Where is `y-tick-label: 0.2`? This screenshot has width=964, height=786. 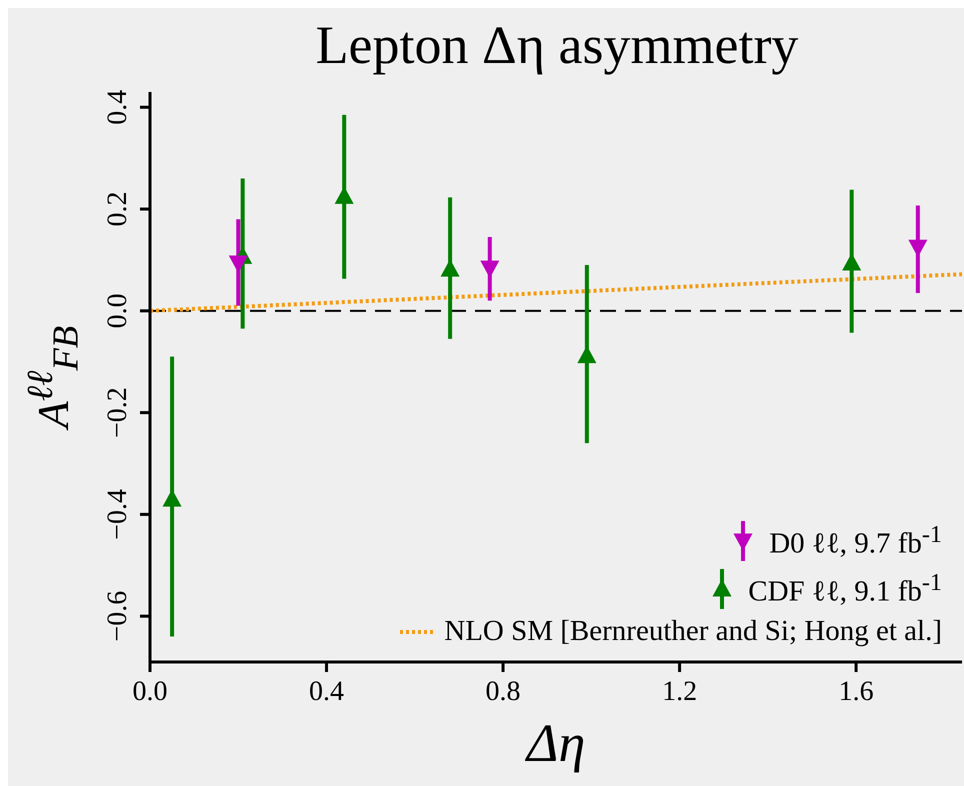
y-tick-label: 0.2 is located at coordinates (117, 209).